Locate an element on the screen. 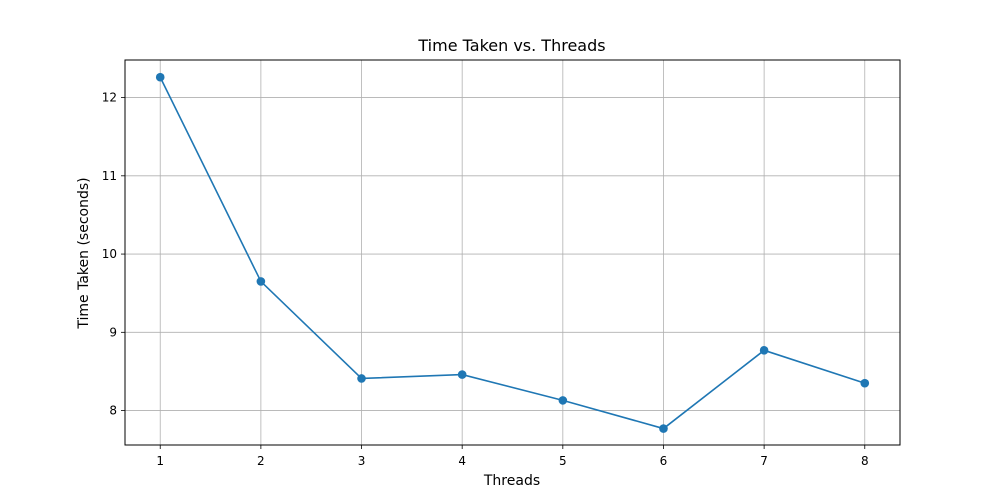 This screenshot has height=504, width=1000. x-tick-label: 2 is located at coordinates (261, 461).